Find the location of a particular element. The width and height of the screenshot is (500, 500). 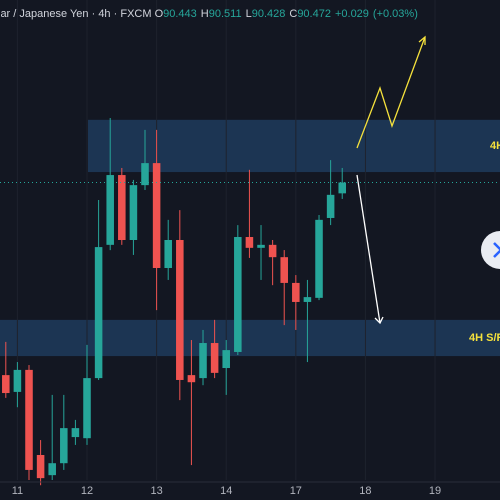

ohlc-key: L is located at coordinates (248, 14).